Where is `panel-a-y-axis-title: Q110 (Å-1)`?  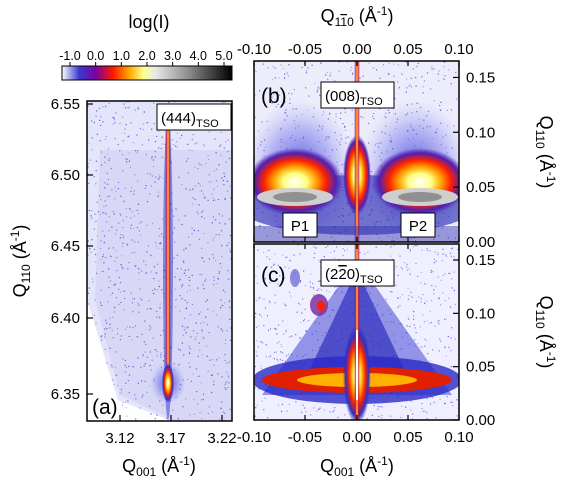
panel-a-y-axis-title: Q110 (Å-1) is located at coordinates (20, 261).